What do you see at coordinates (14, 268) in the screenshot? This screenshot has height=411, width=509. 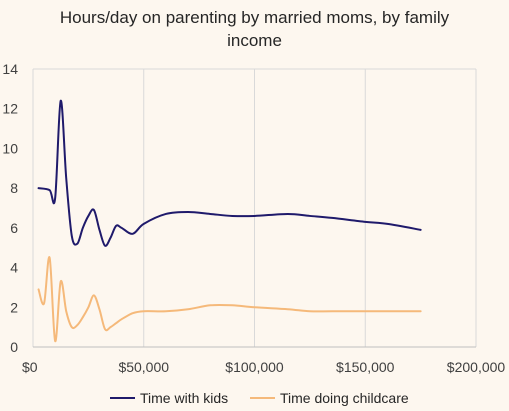 I see `y-tick-label: 4` at bounding box center [14, 268].